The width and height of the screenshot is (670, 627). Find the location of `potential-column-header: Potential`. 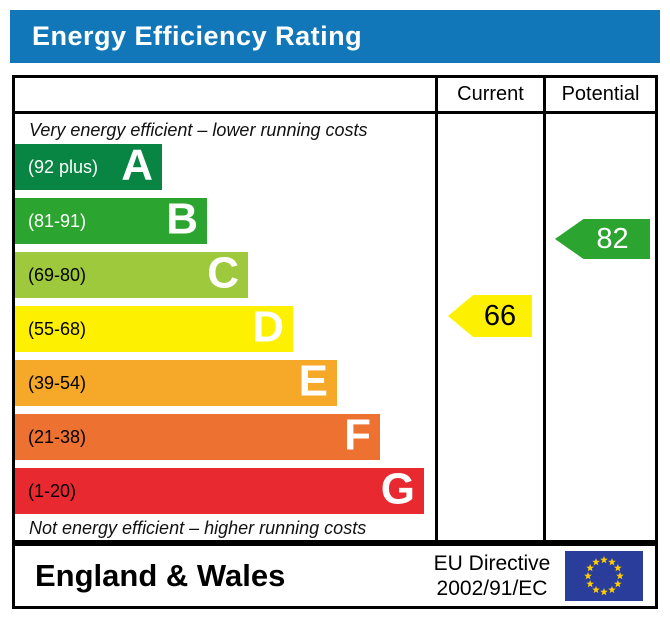

potential-column-header: Potential is located at coordinates (600, 94).